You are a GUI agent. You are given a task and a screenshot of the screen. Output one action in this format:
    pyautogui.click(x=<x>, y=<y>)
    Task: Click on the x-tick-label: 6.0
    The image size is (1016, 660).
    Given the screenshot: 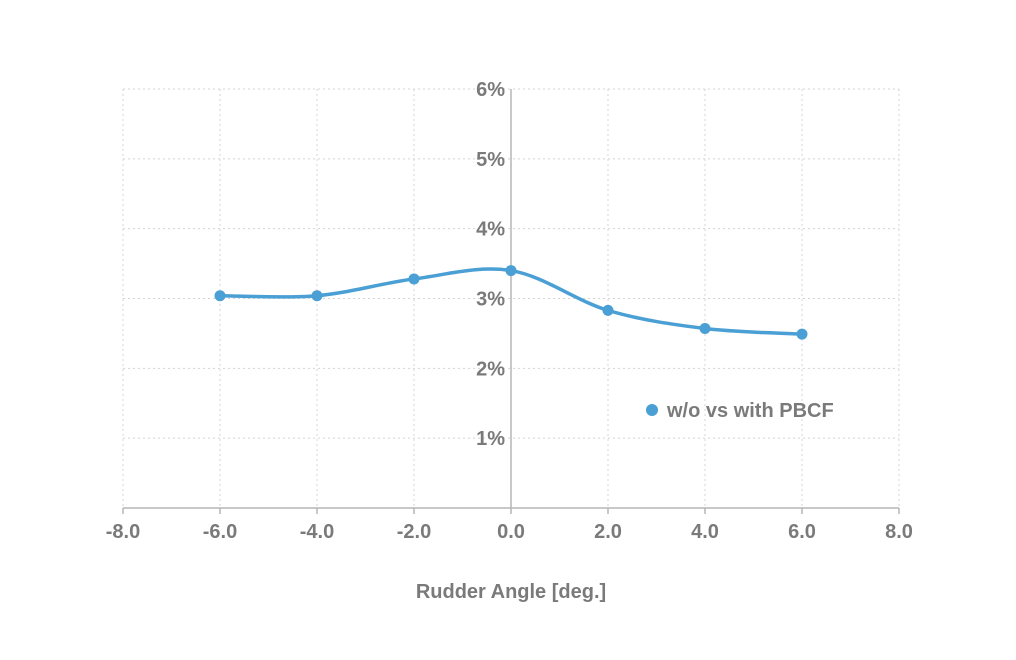 What is the action you would take?
    pyautogui.click(x=802, y=532)
    